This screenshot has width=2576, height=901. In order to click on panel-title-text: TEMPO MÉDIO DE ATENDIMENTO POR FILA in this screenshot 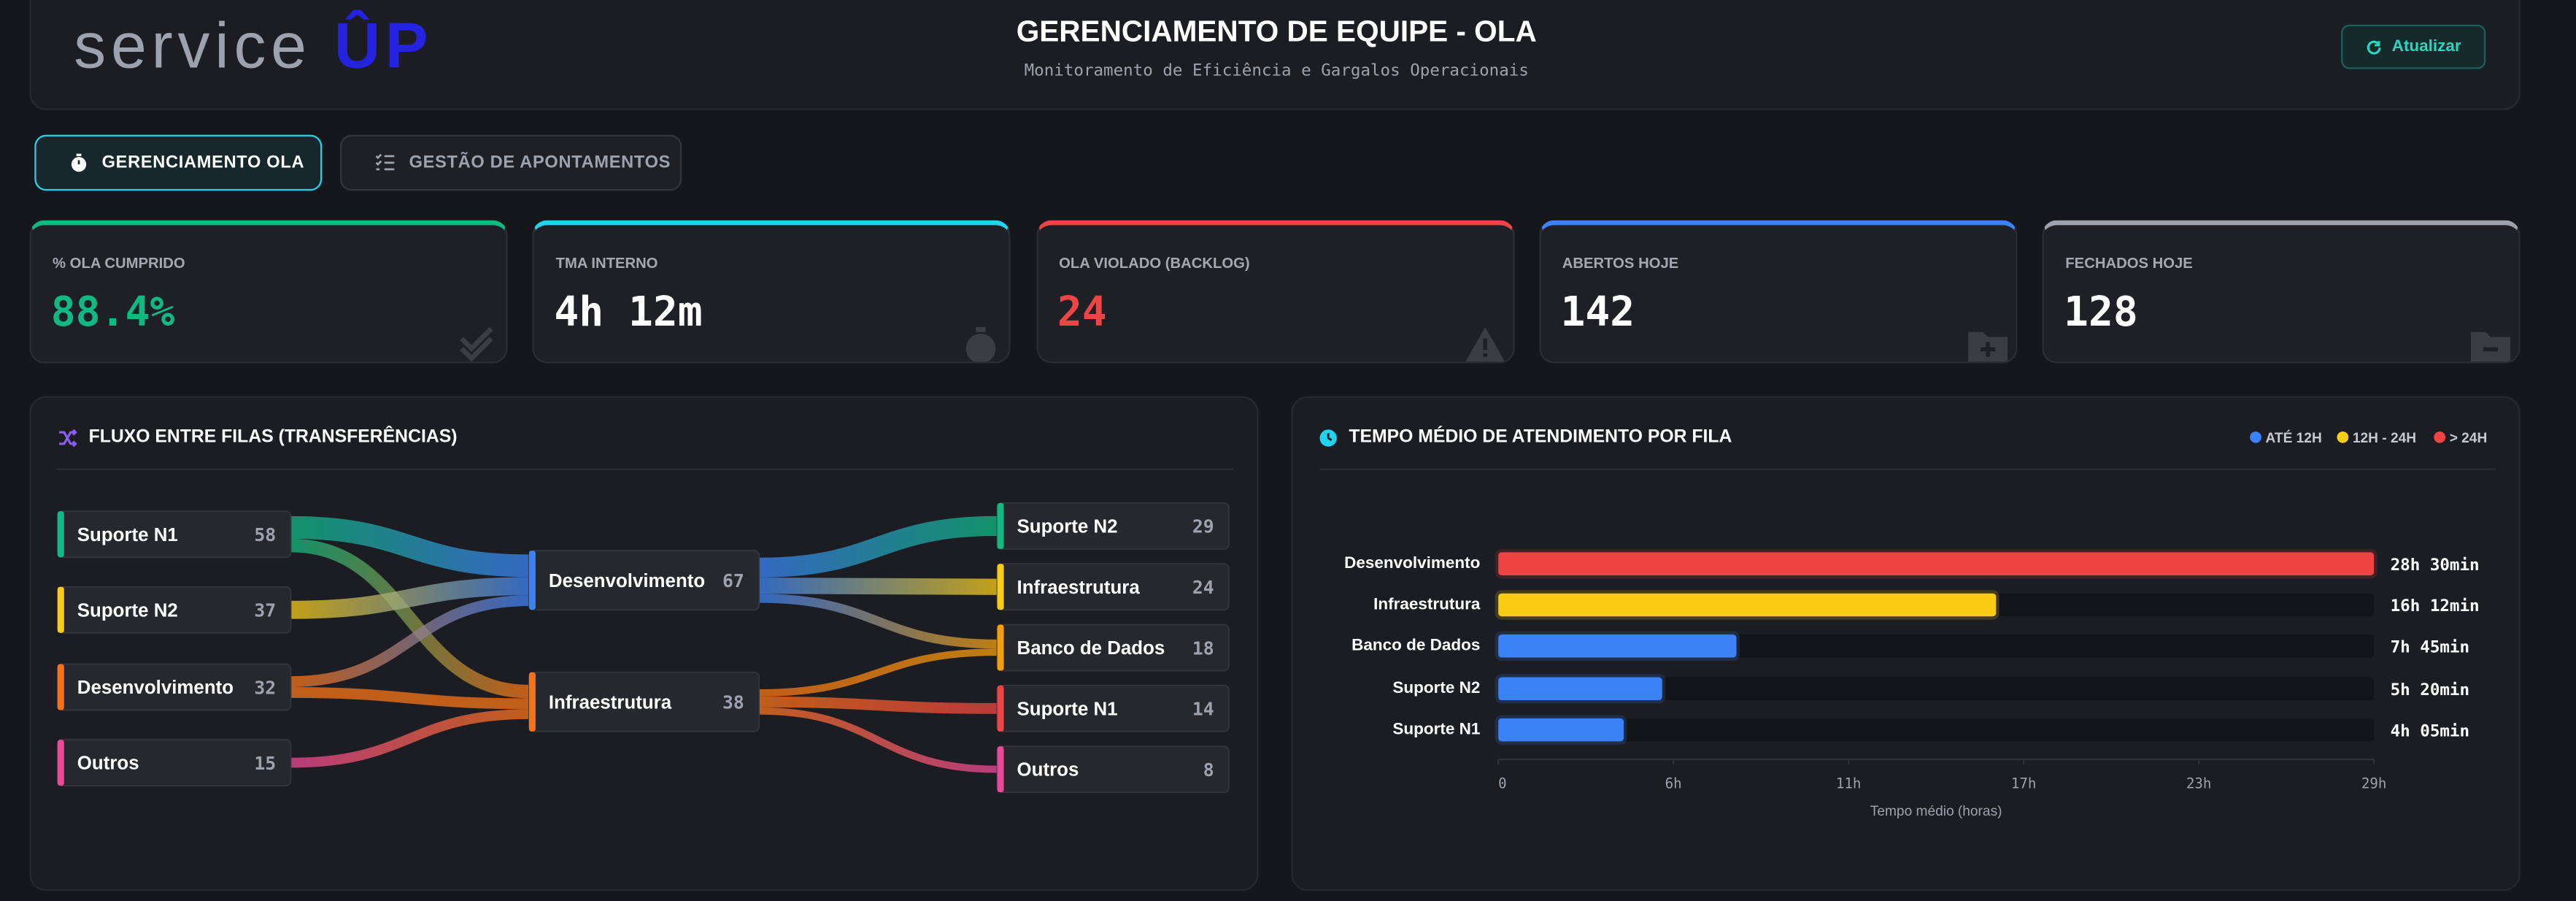, I will do `click(1540, 438)`.